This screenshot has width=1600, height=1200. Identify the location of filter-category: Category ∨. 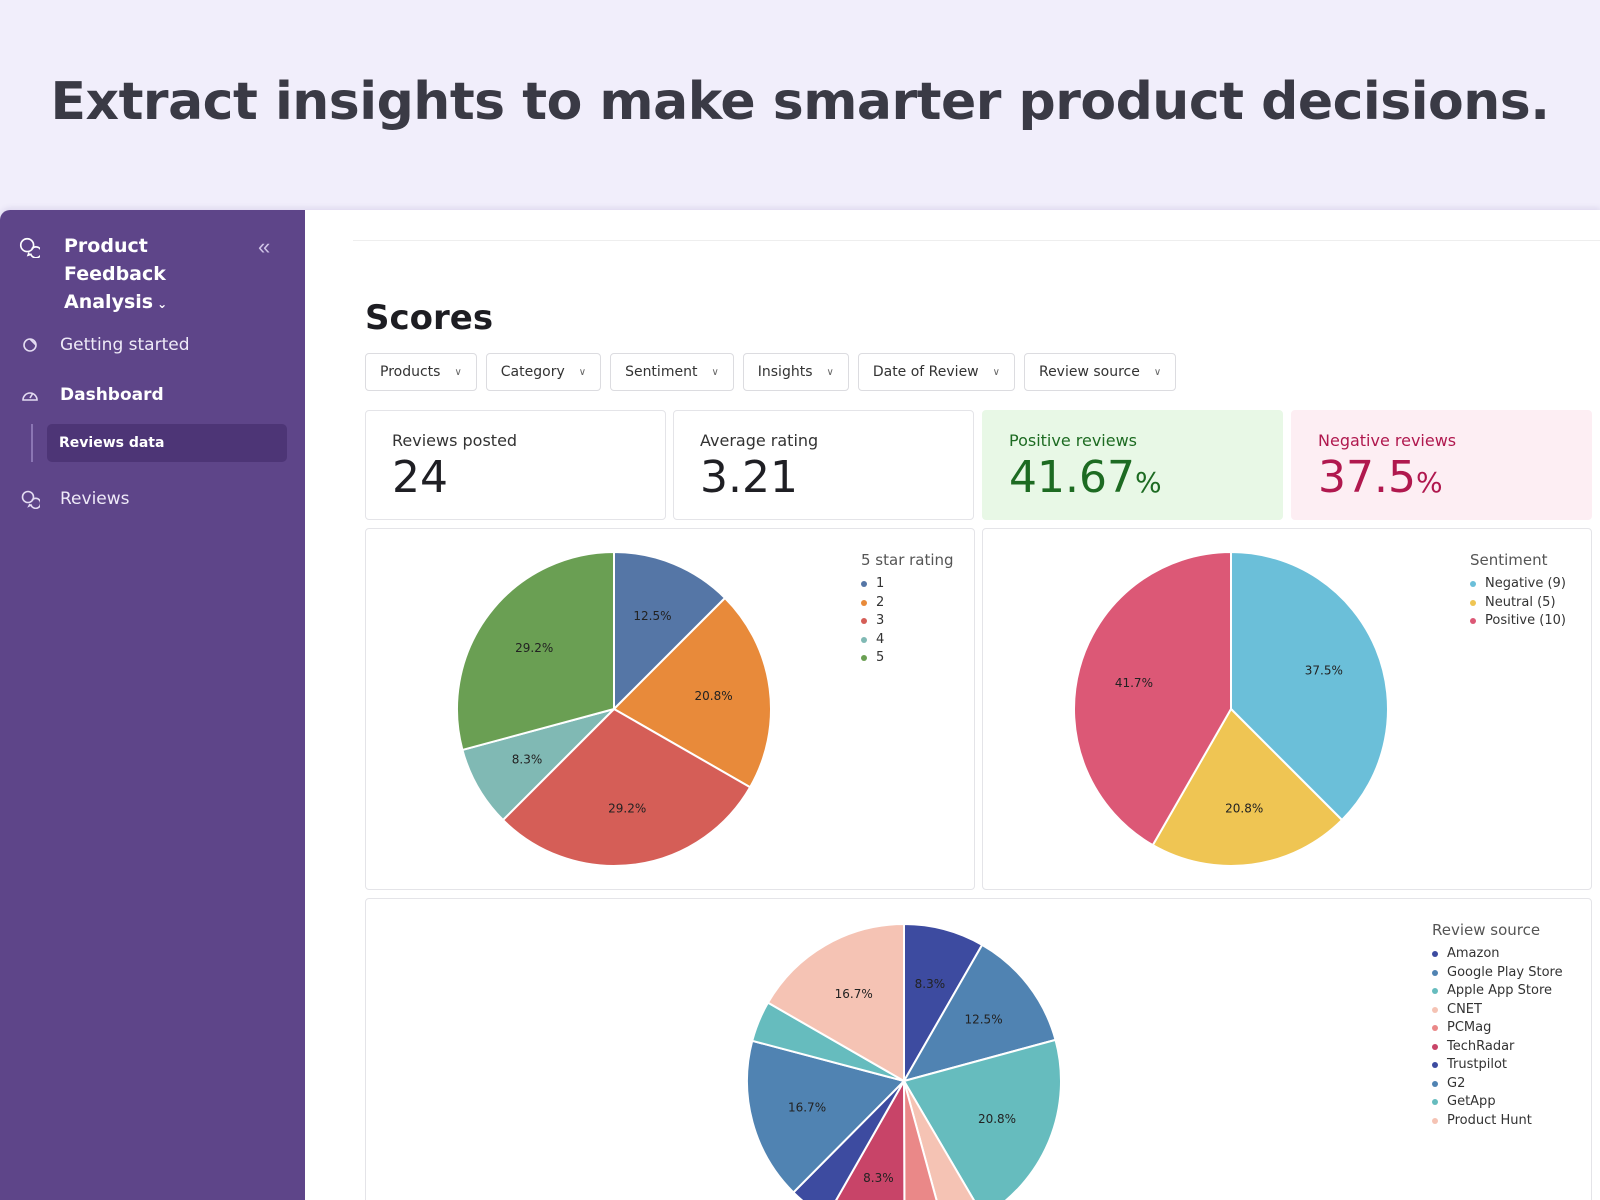
(543, 372).